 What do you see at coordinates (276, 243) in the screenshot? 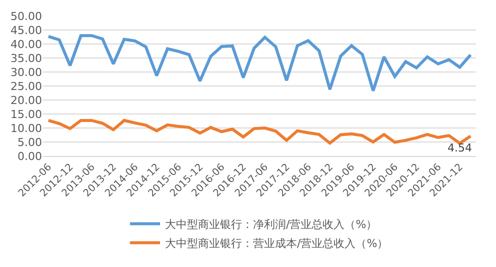
I see `legend-label: 大中型商业银行：营业成本/营业总收入（%）` at bounding box center [276, 243].